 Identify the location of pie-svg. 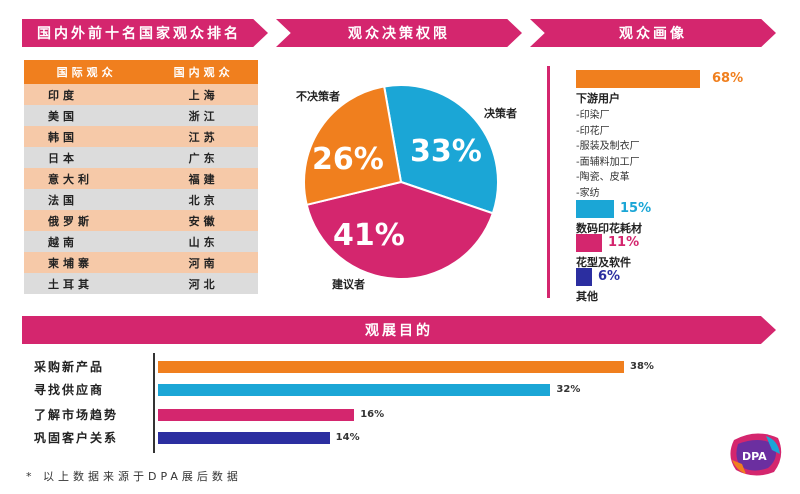
(401, 182).